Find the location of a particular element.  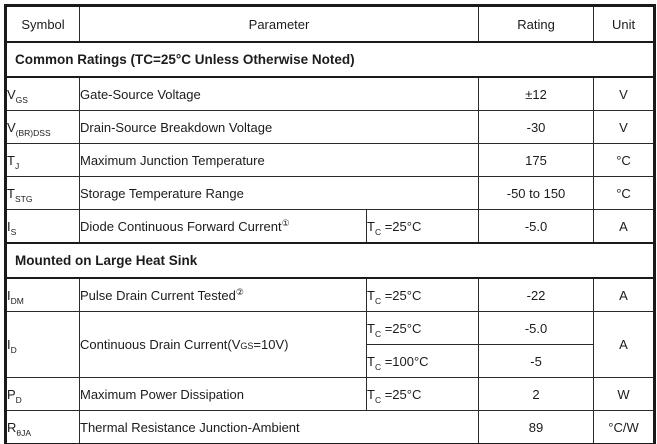

unit-vgs: V is located at coordinates (624, 93).